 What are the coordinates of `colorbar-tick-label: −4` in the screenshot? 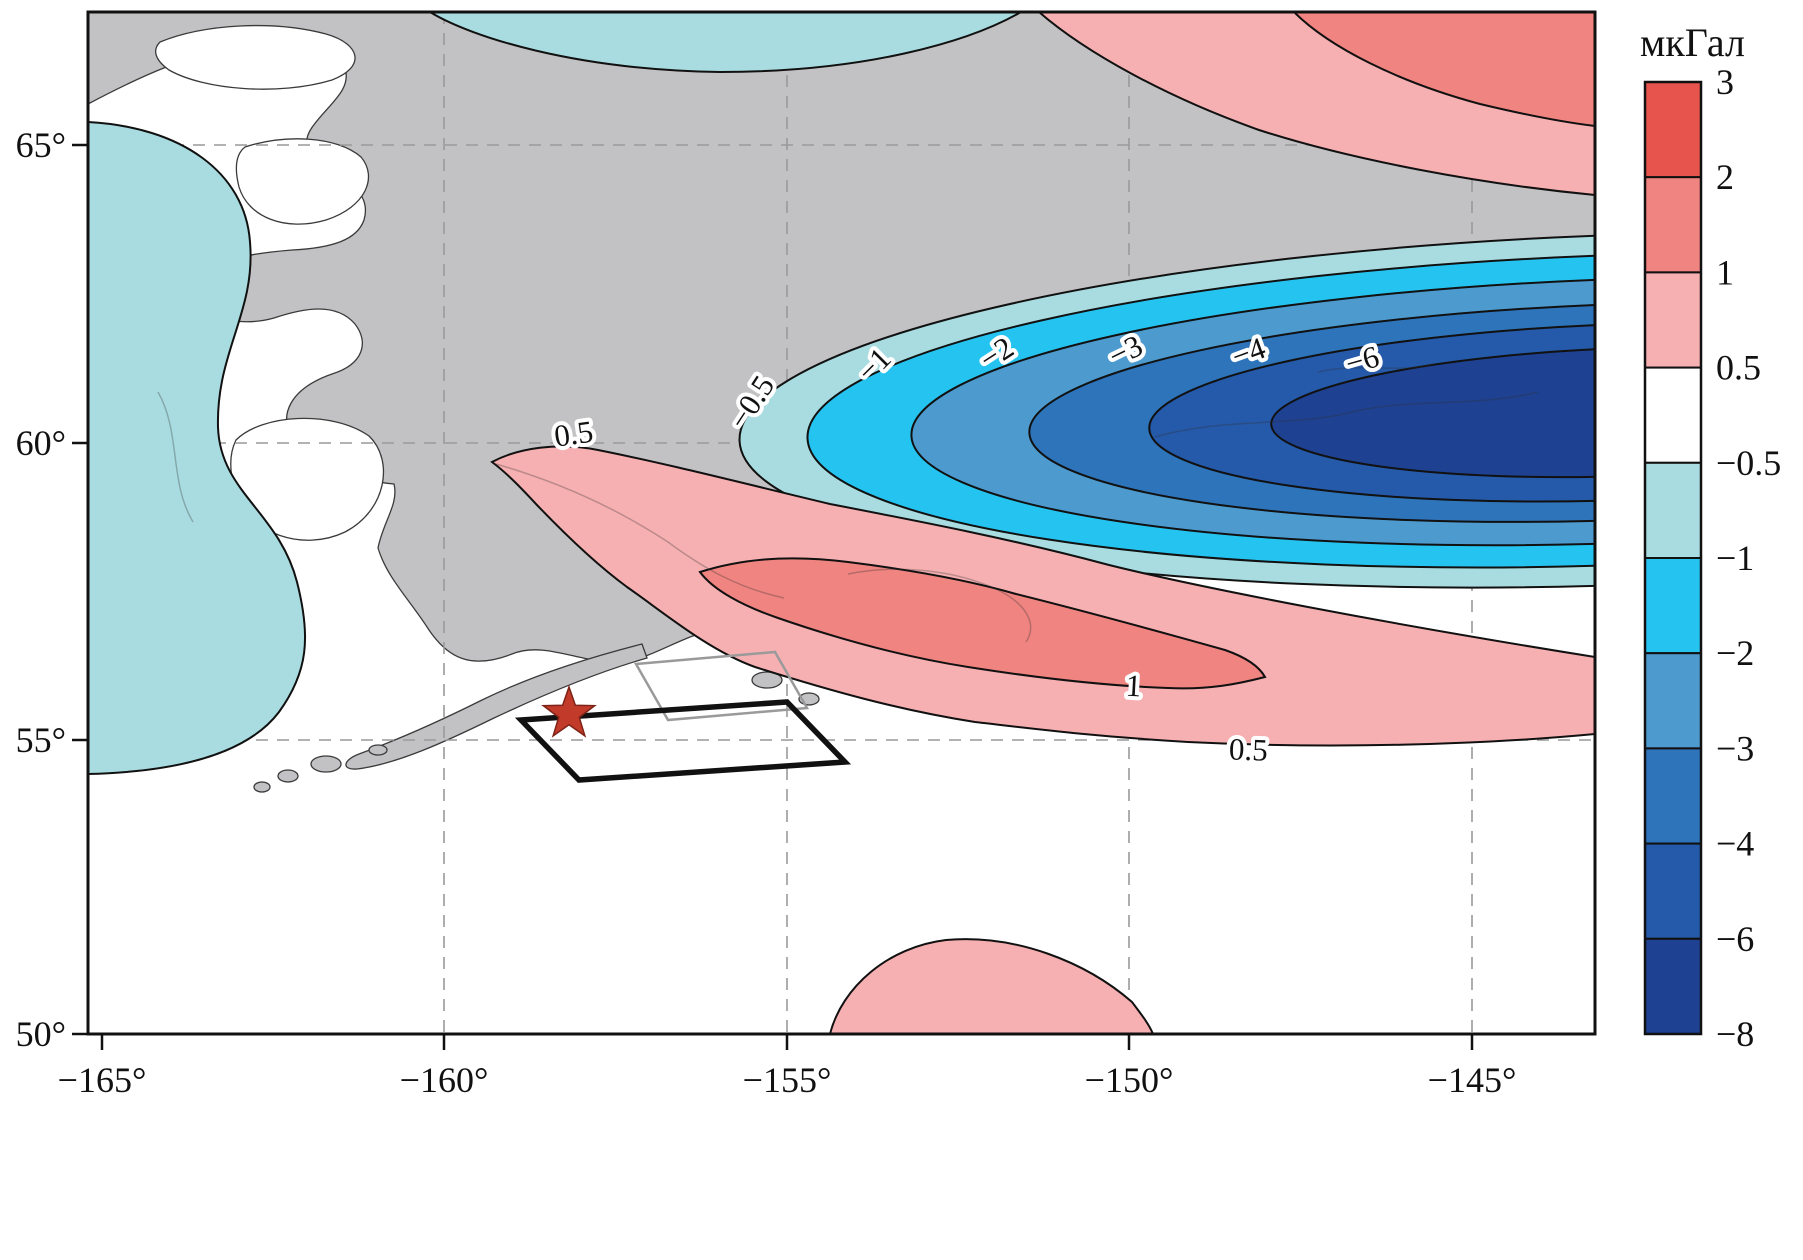 It's located at (1735, 844).